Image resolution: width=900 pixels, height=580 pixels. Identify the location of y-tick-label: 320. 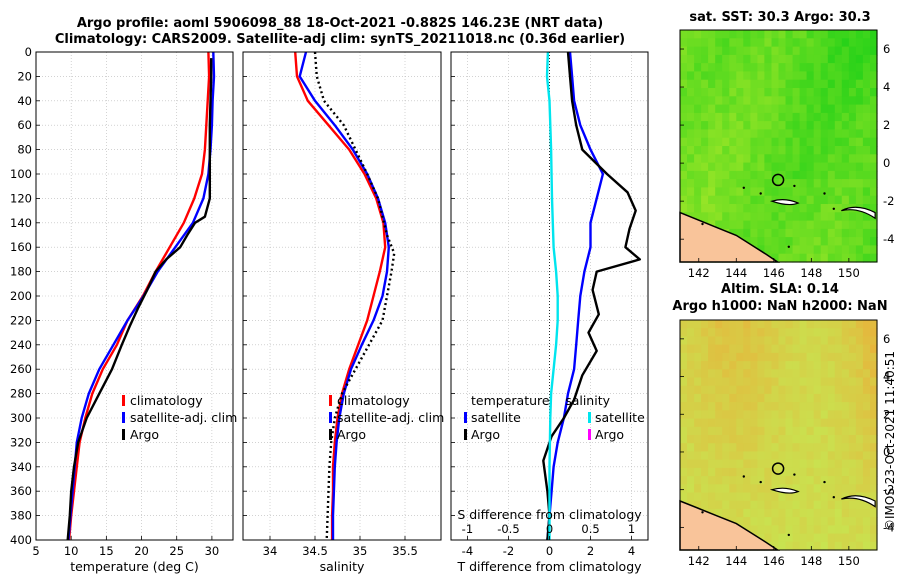
(21, 442).